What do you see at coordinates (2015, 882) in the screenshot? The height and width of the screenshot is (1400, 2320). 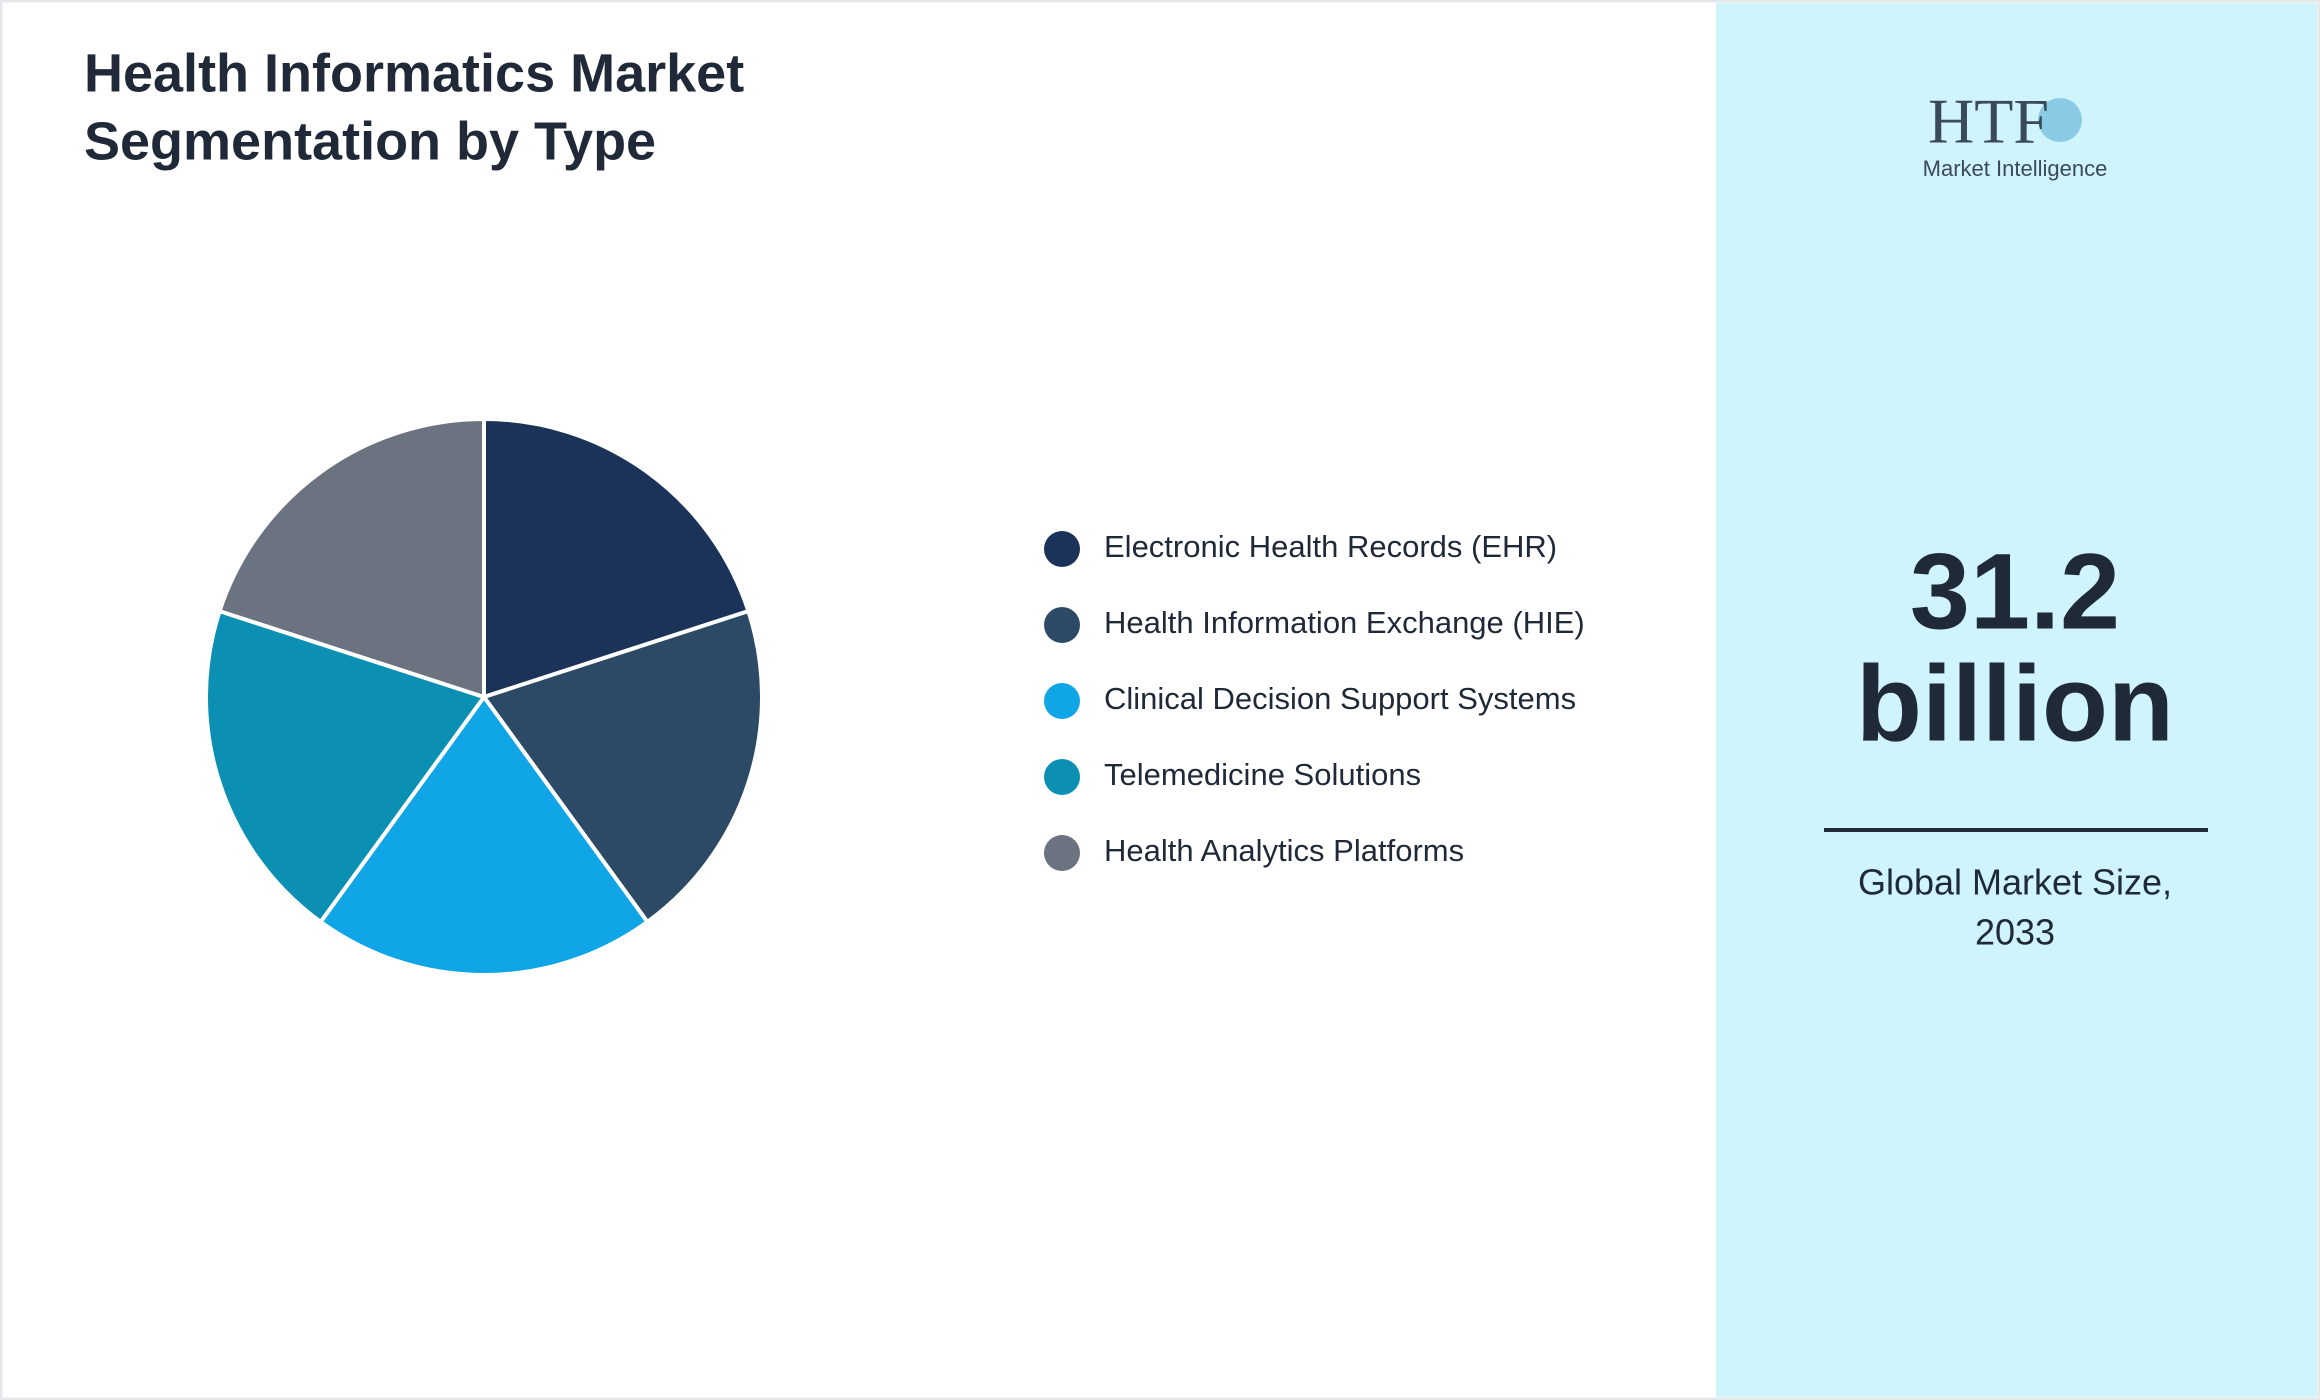 I see `caption: Global Market Size,` at bounding box center [2015, 882].